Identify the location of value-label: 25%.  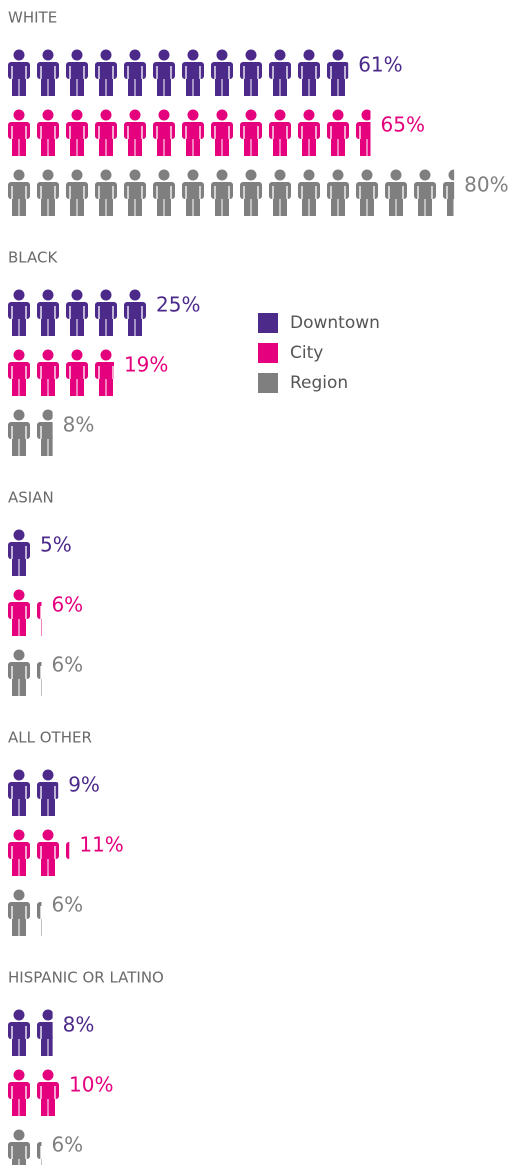
(178, 305).